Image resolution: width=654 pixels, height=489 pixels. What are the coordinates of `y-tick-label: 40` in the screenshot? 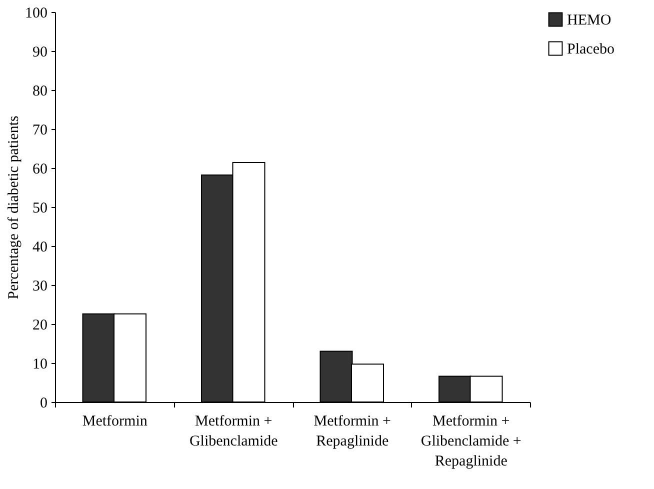 It's located at (40, 248).